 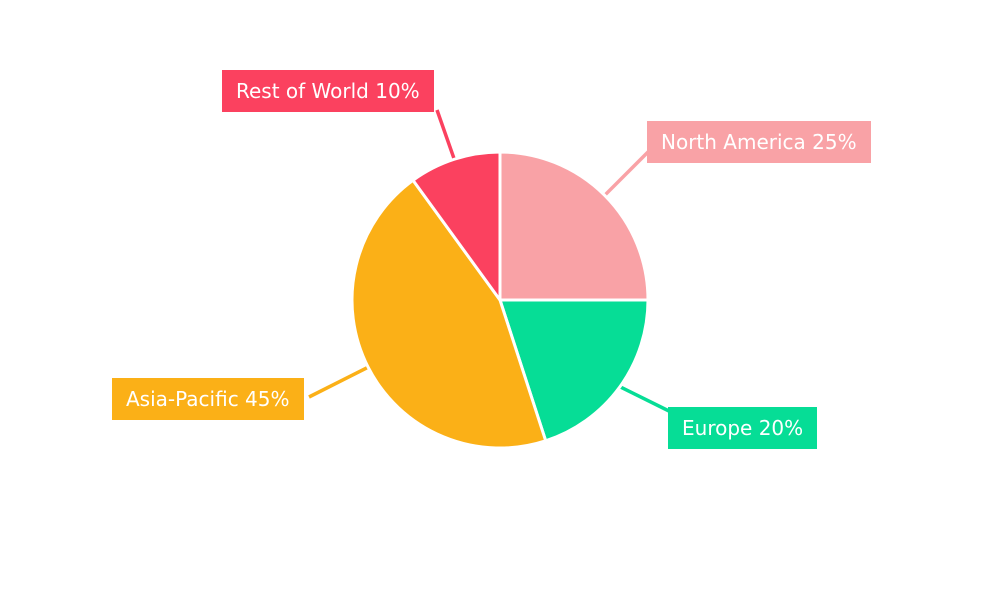 I want to click on leader-line-rest-of-world, so click(x=446, y=135).